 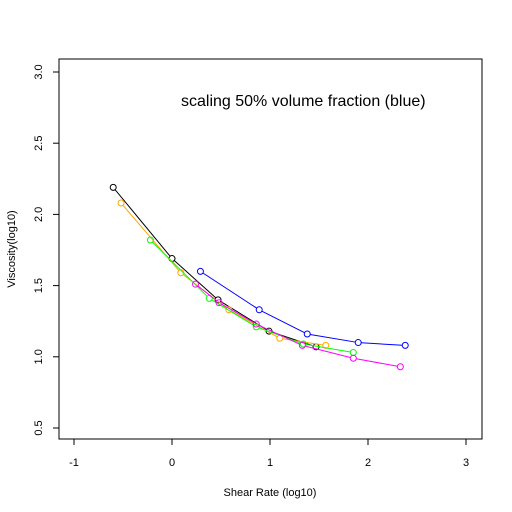 I want to click on y-tick-label: 0.5, so click(x=39, y=427).